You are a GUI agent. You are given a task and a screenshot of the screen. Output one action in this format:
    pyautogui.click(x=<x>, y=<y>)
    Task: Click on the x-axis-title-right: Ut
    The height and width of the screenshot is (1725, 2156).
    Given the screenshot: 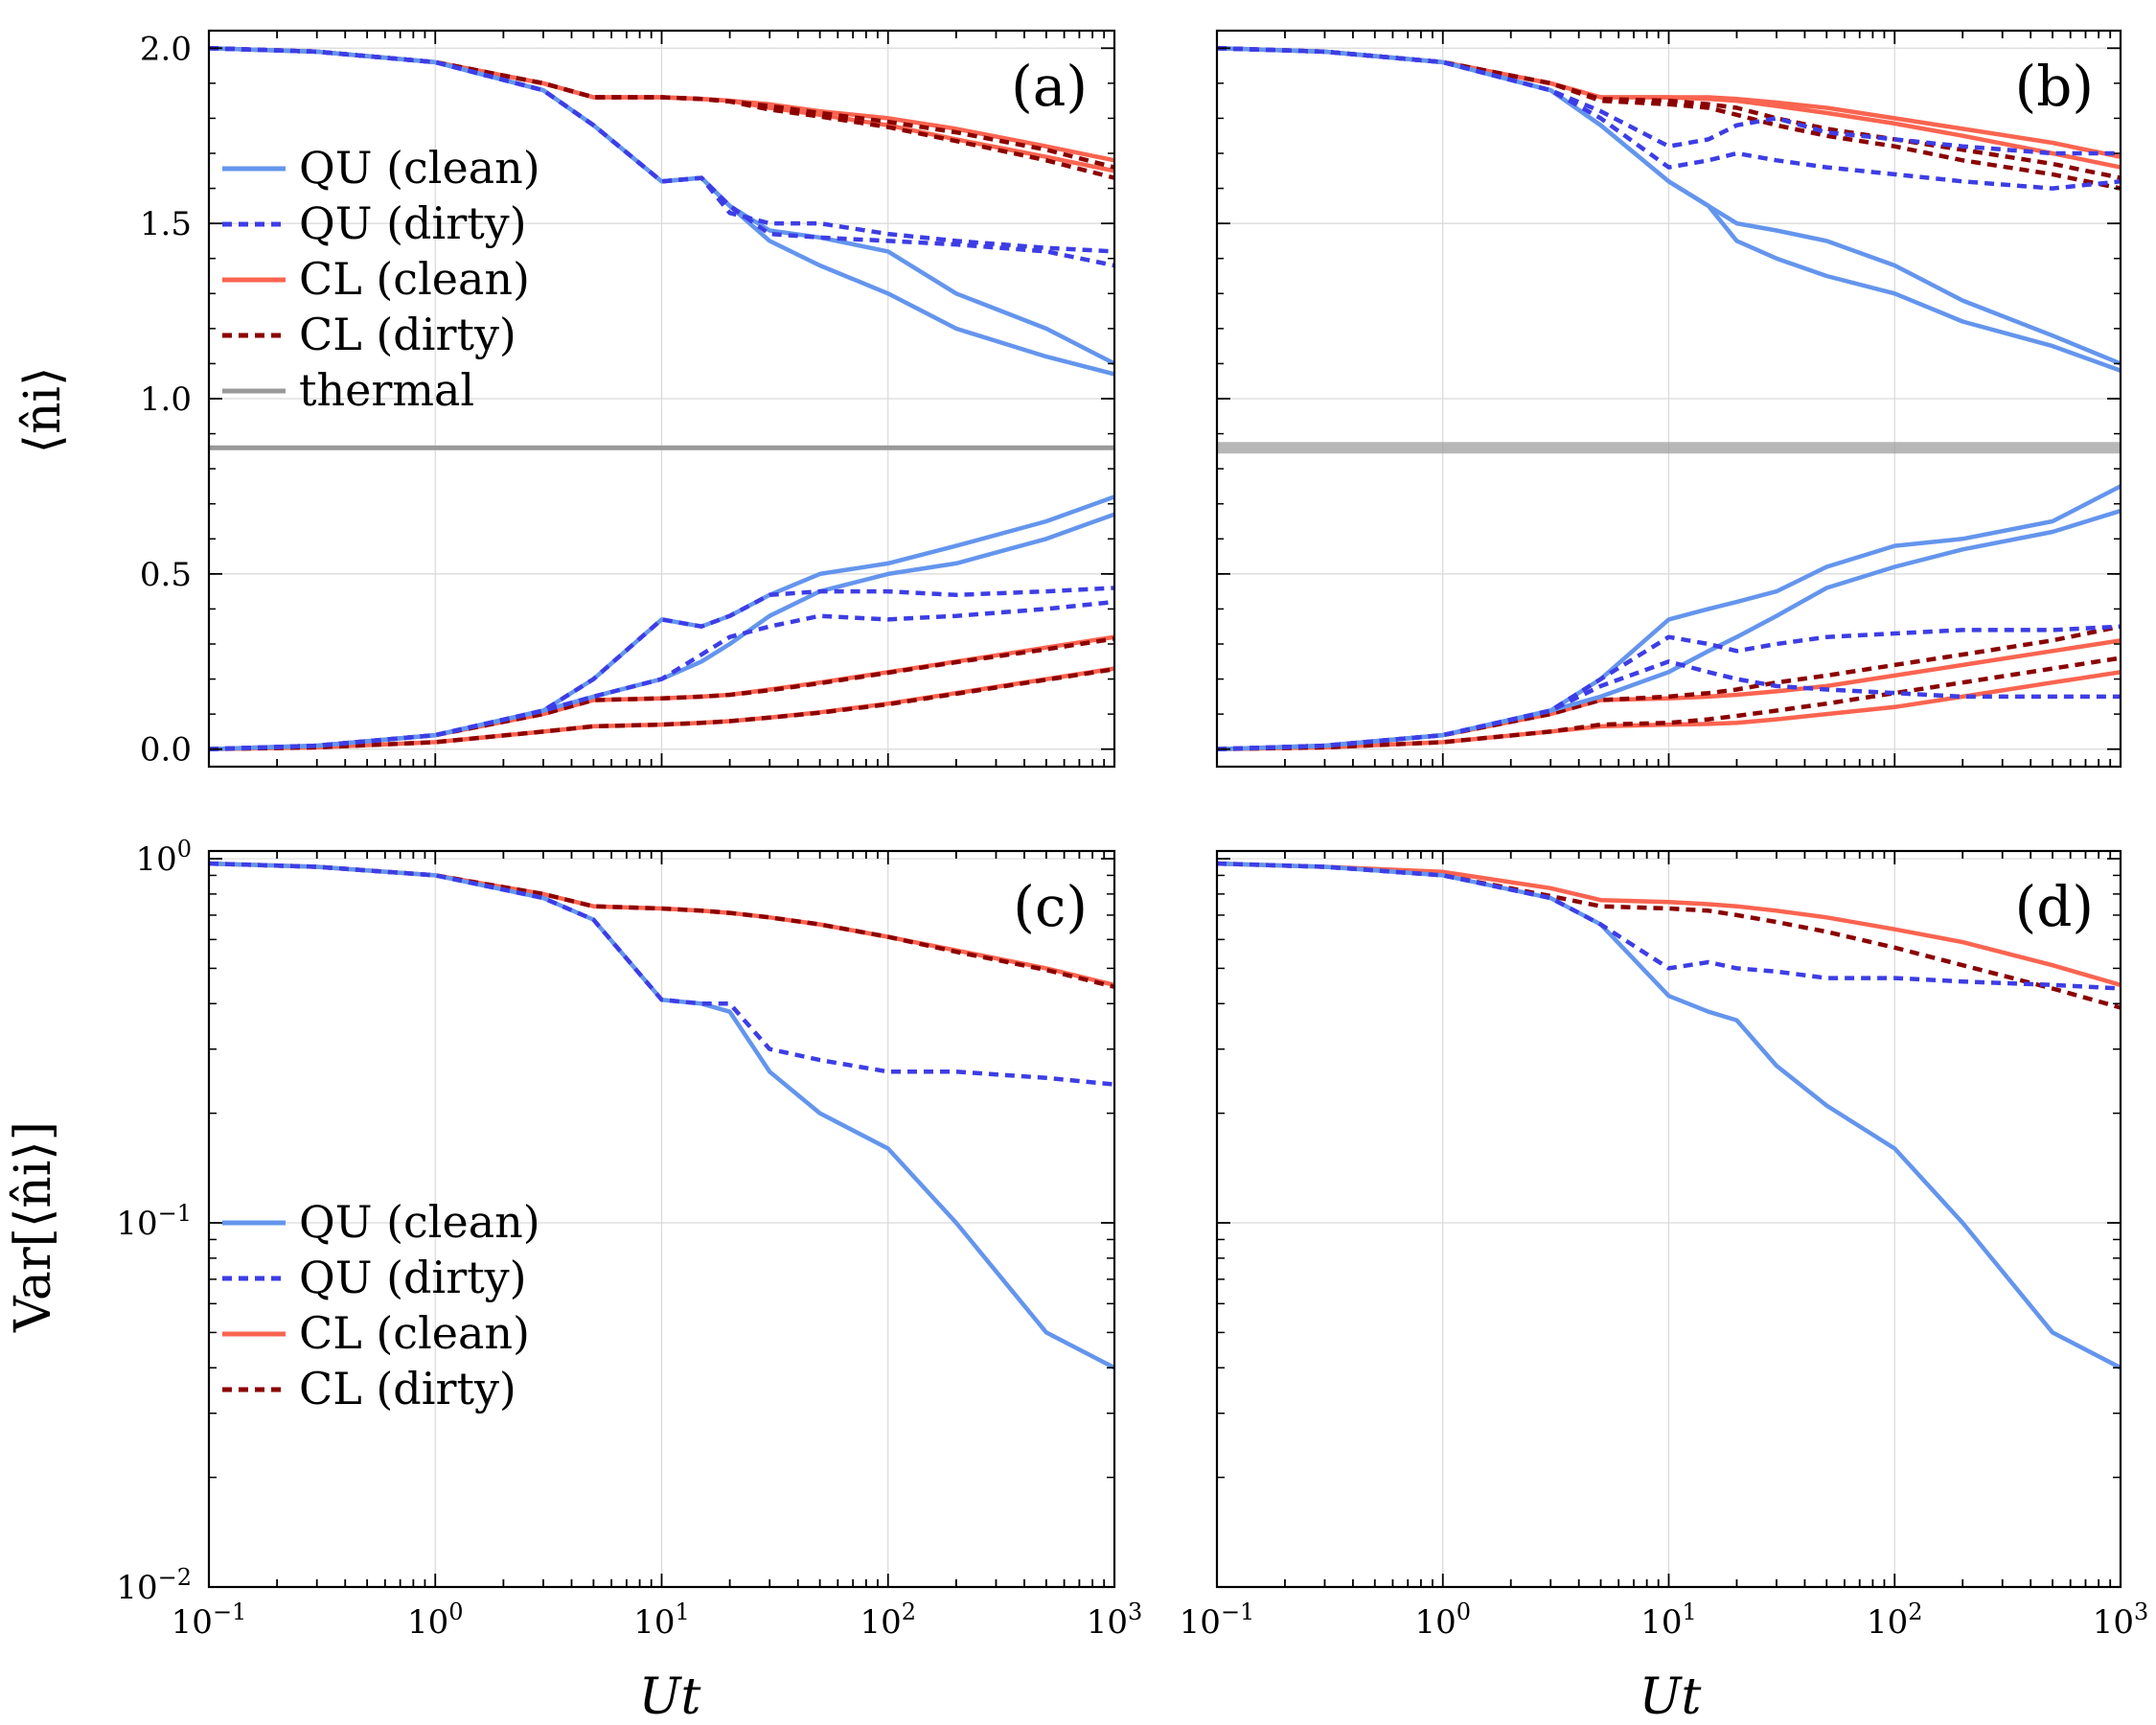 What is the action you would take?
    pyautogui.click(x=1671, y=1696)
    